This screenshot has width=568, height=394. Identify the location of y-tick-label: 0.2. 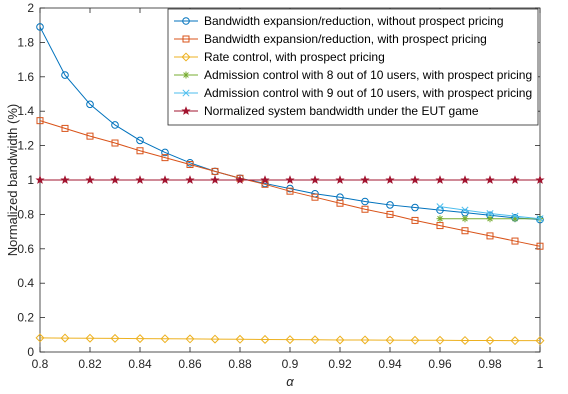
(25, 318).